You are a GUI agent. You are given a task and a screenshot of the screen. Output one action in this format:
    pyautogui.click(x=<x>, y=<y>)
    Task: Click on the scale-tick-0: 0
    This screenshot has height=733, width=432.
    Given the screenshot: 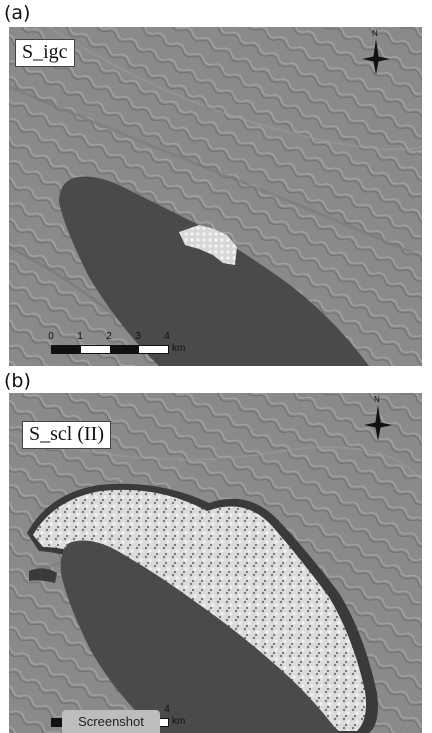 What is the action you would take?
    pyautogui.click(x=51, y=336)
    